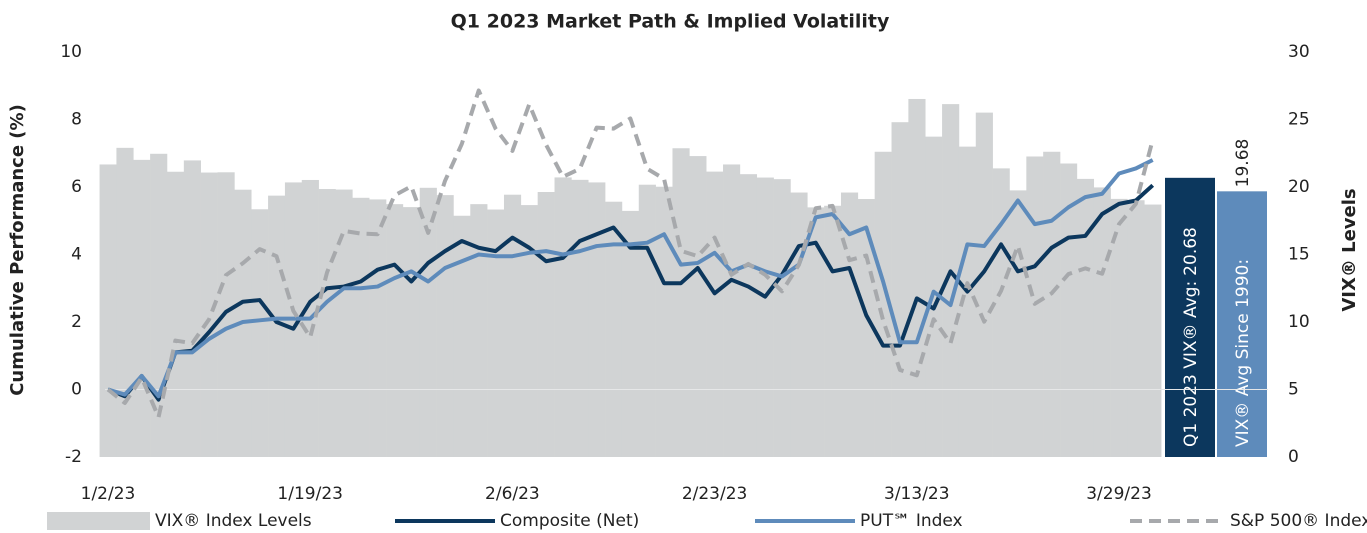  I want to click on y2-tick-label: 25, so click(1299, 120).